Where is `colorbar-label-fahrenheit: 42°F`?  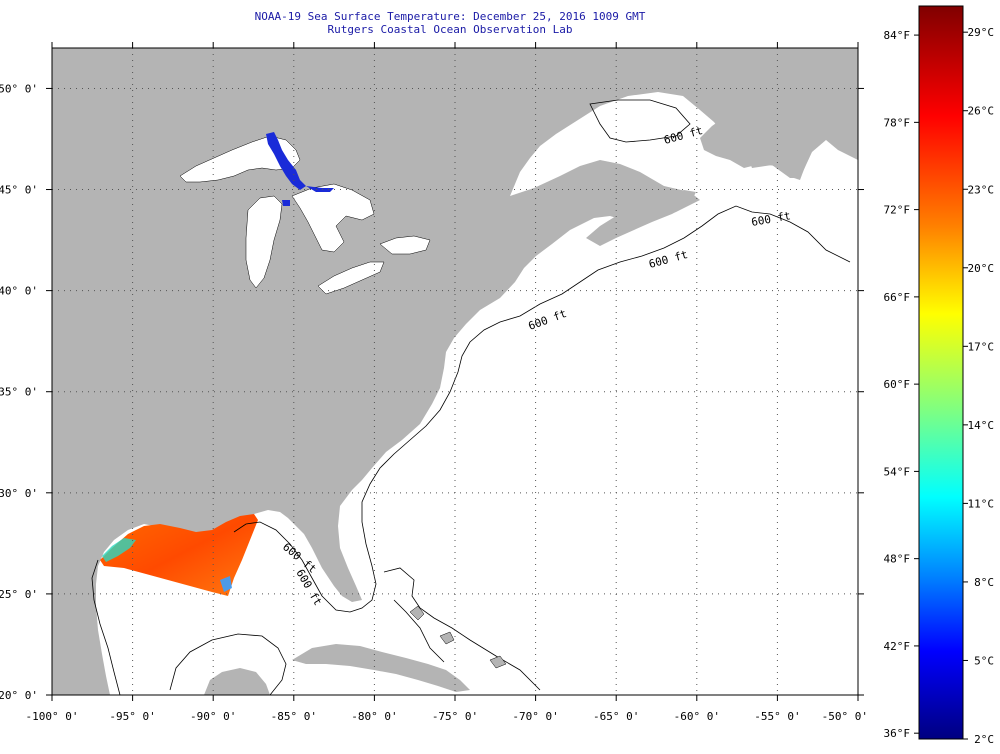 colorbar-label-fahrenheit: 42°F is located at coordinates (897, 646).